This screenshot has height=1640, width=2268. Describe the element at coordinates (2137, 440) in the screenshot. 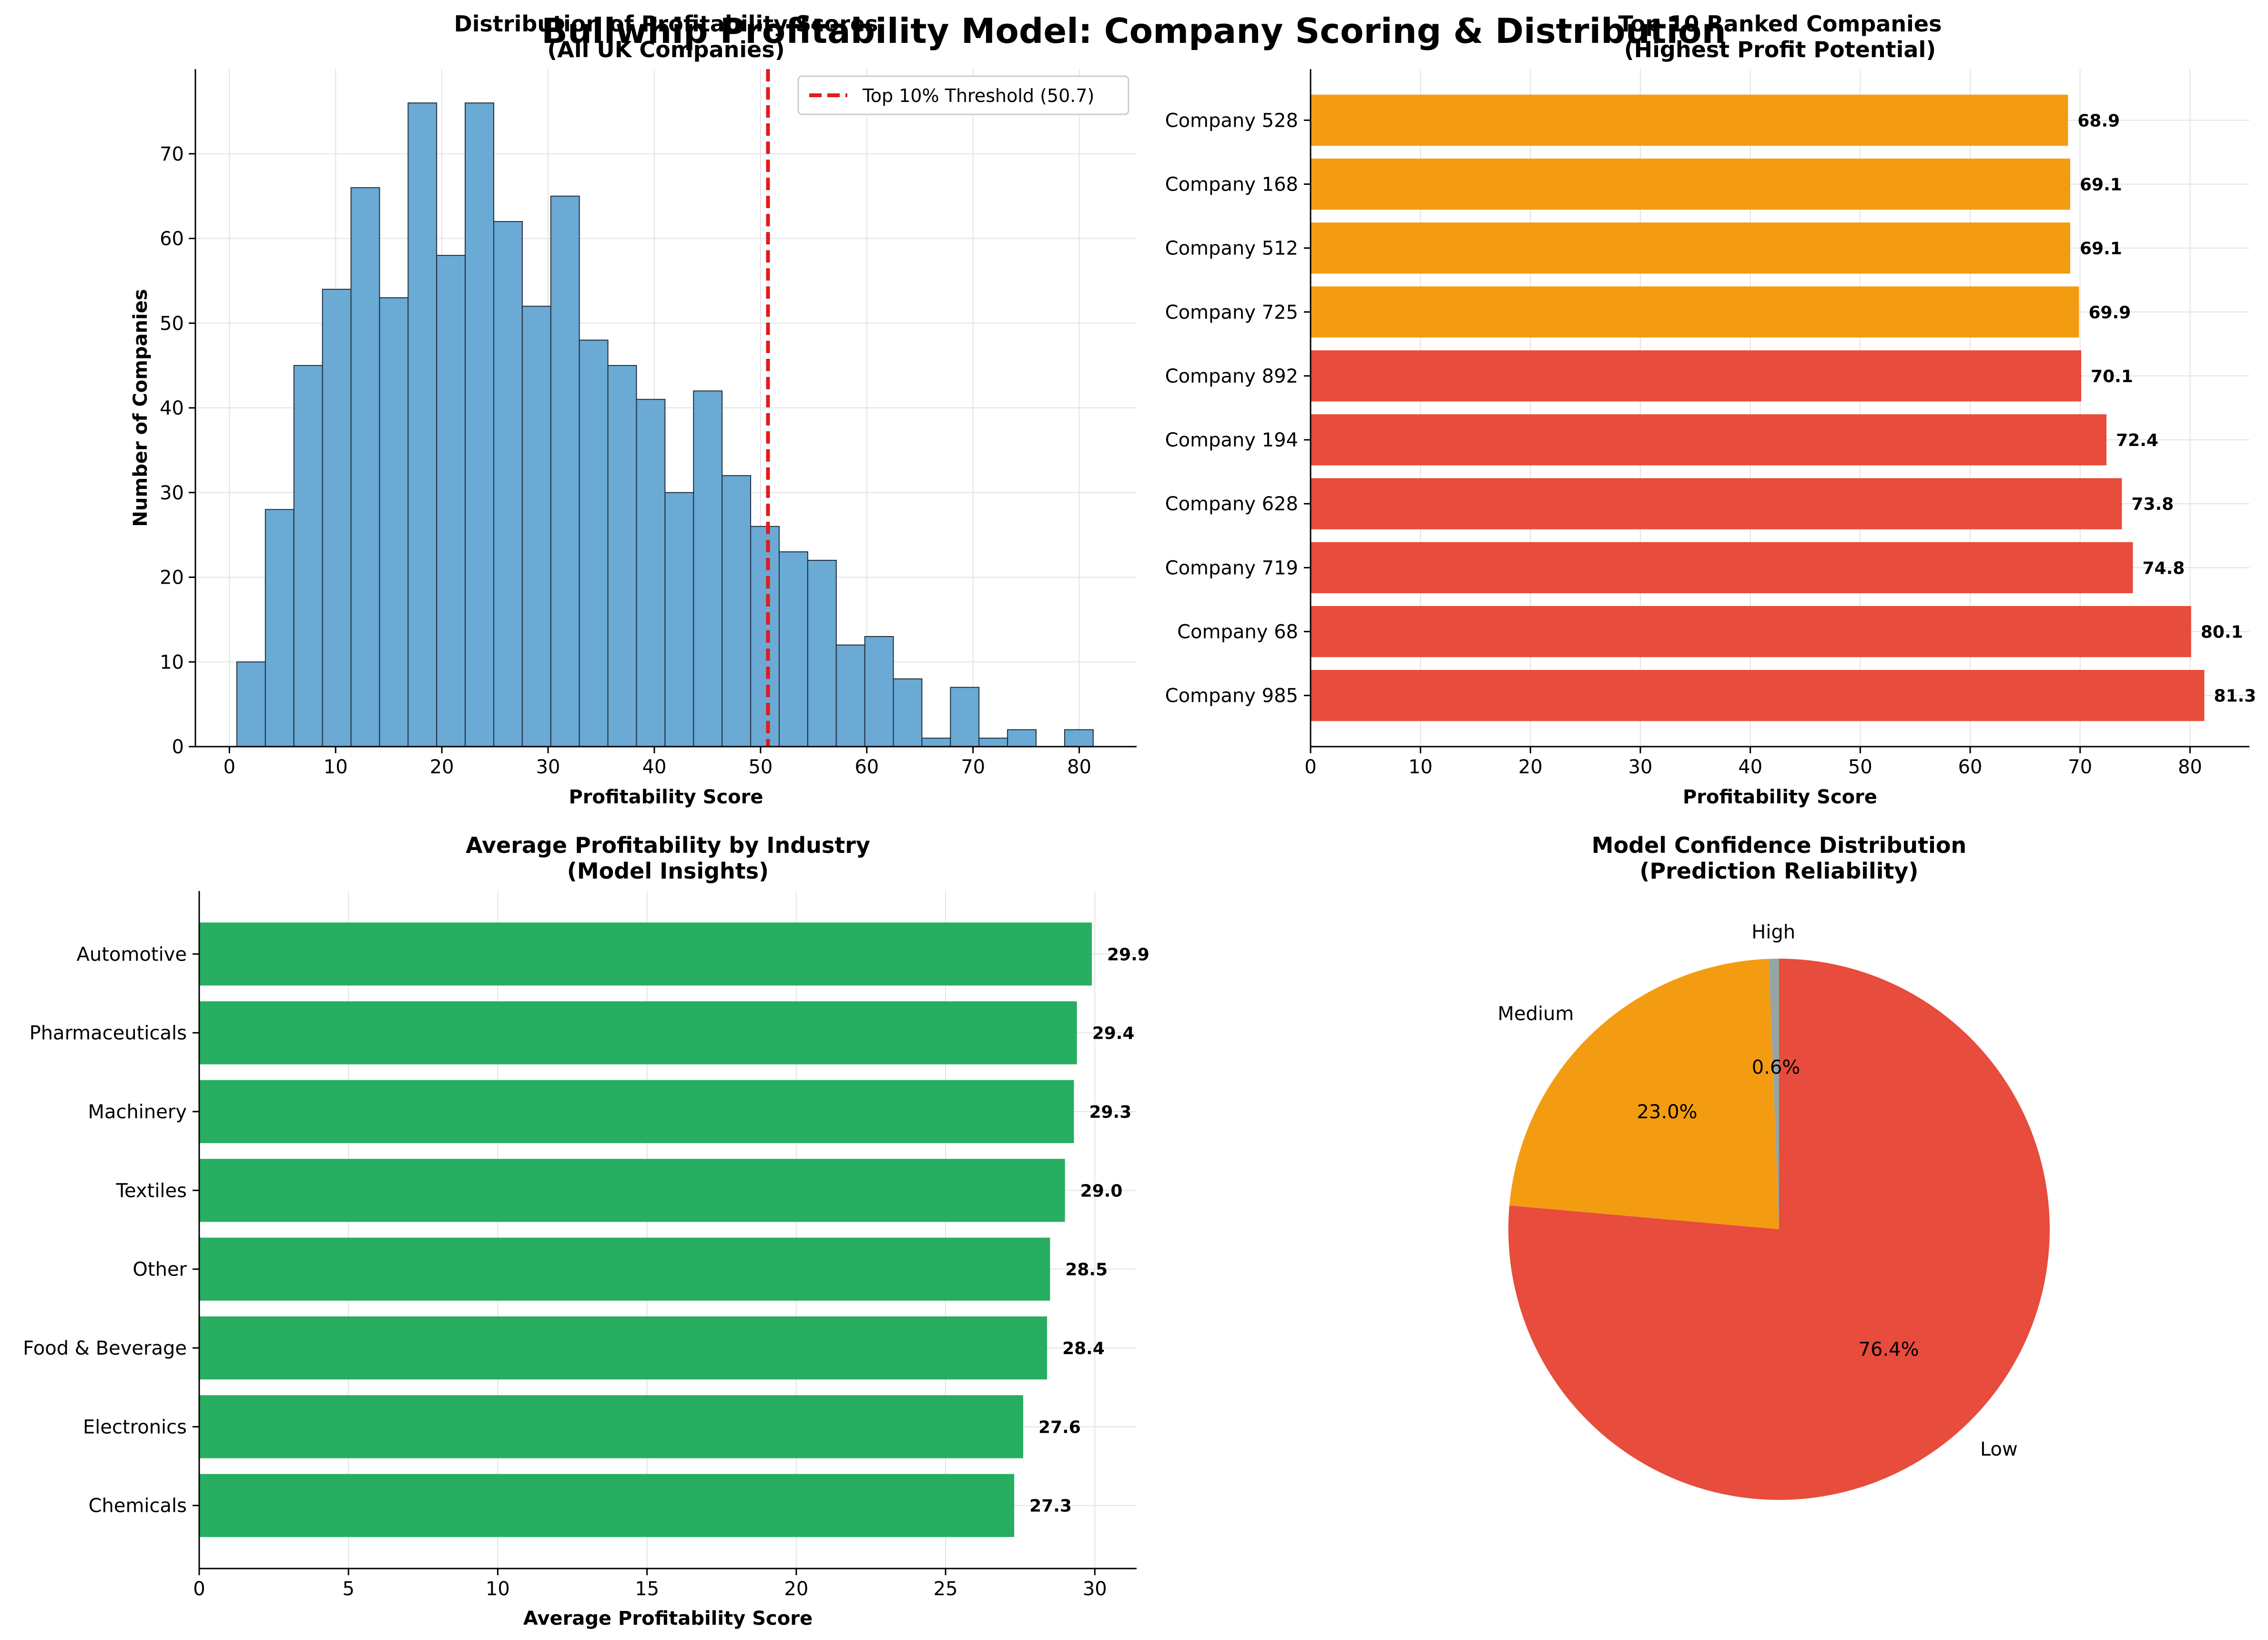

I see `company-value-label: 72.4` at that location.